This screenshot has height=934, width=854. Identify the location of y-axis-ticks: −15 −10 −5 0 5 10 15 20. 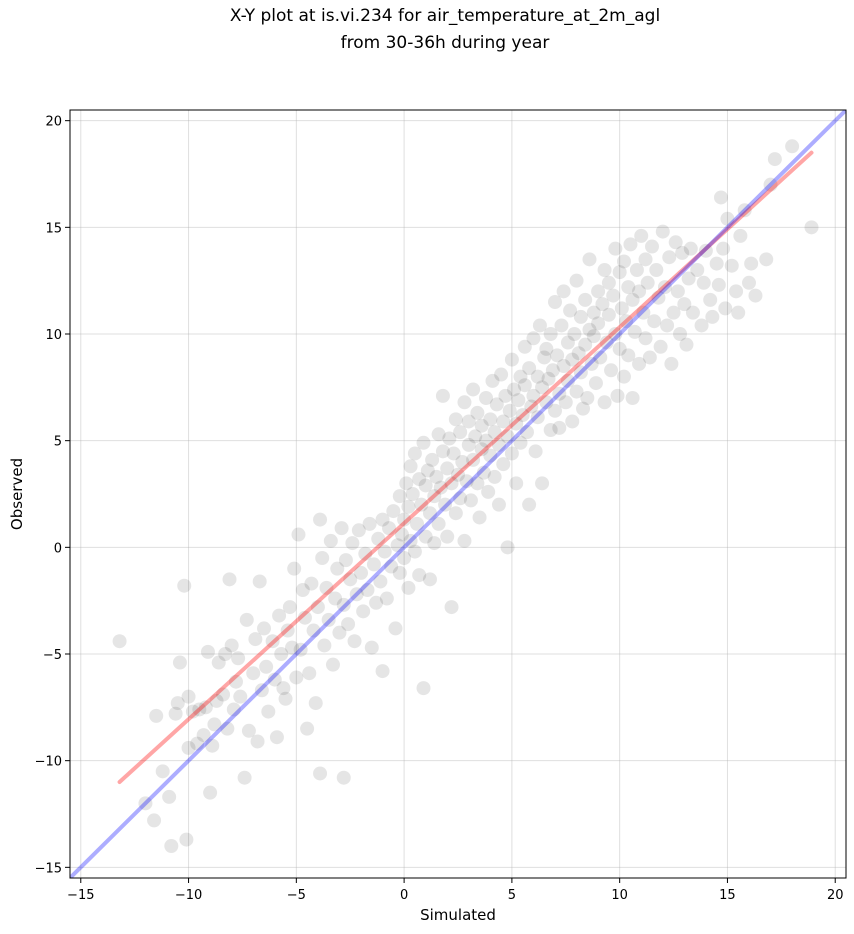
(52, 495).